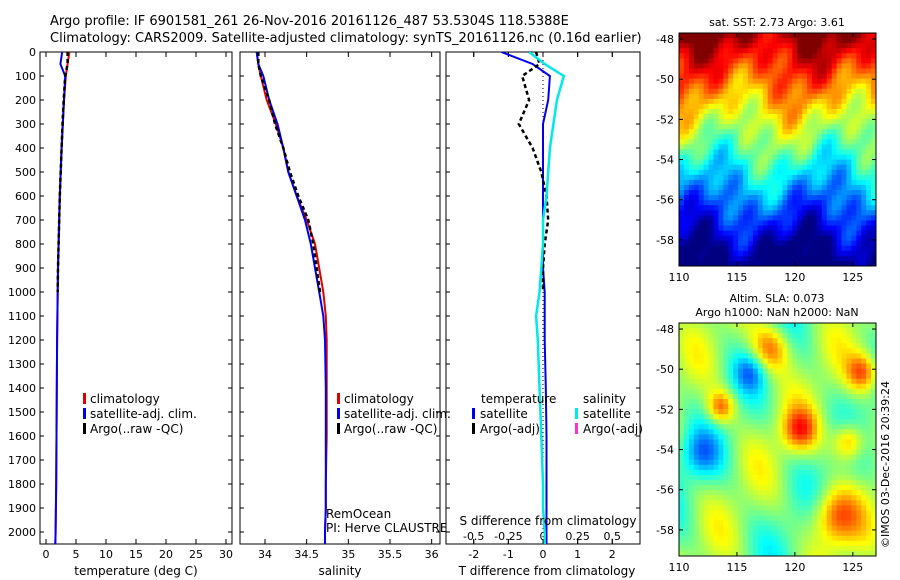  I want to click on depth-tick-label: 1300, so click(22, 364).